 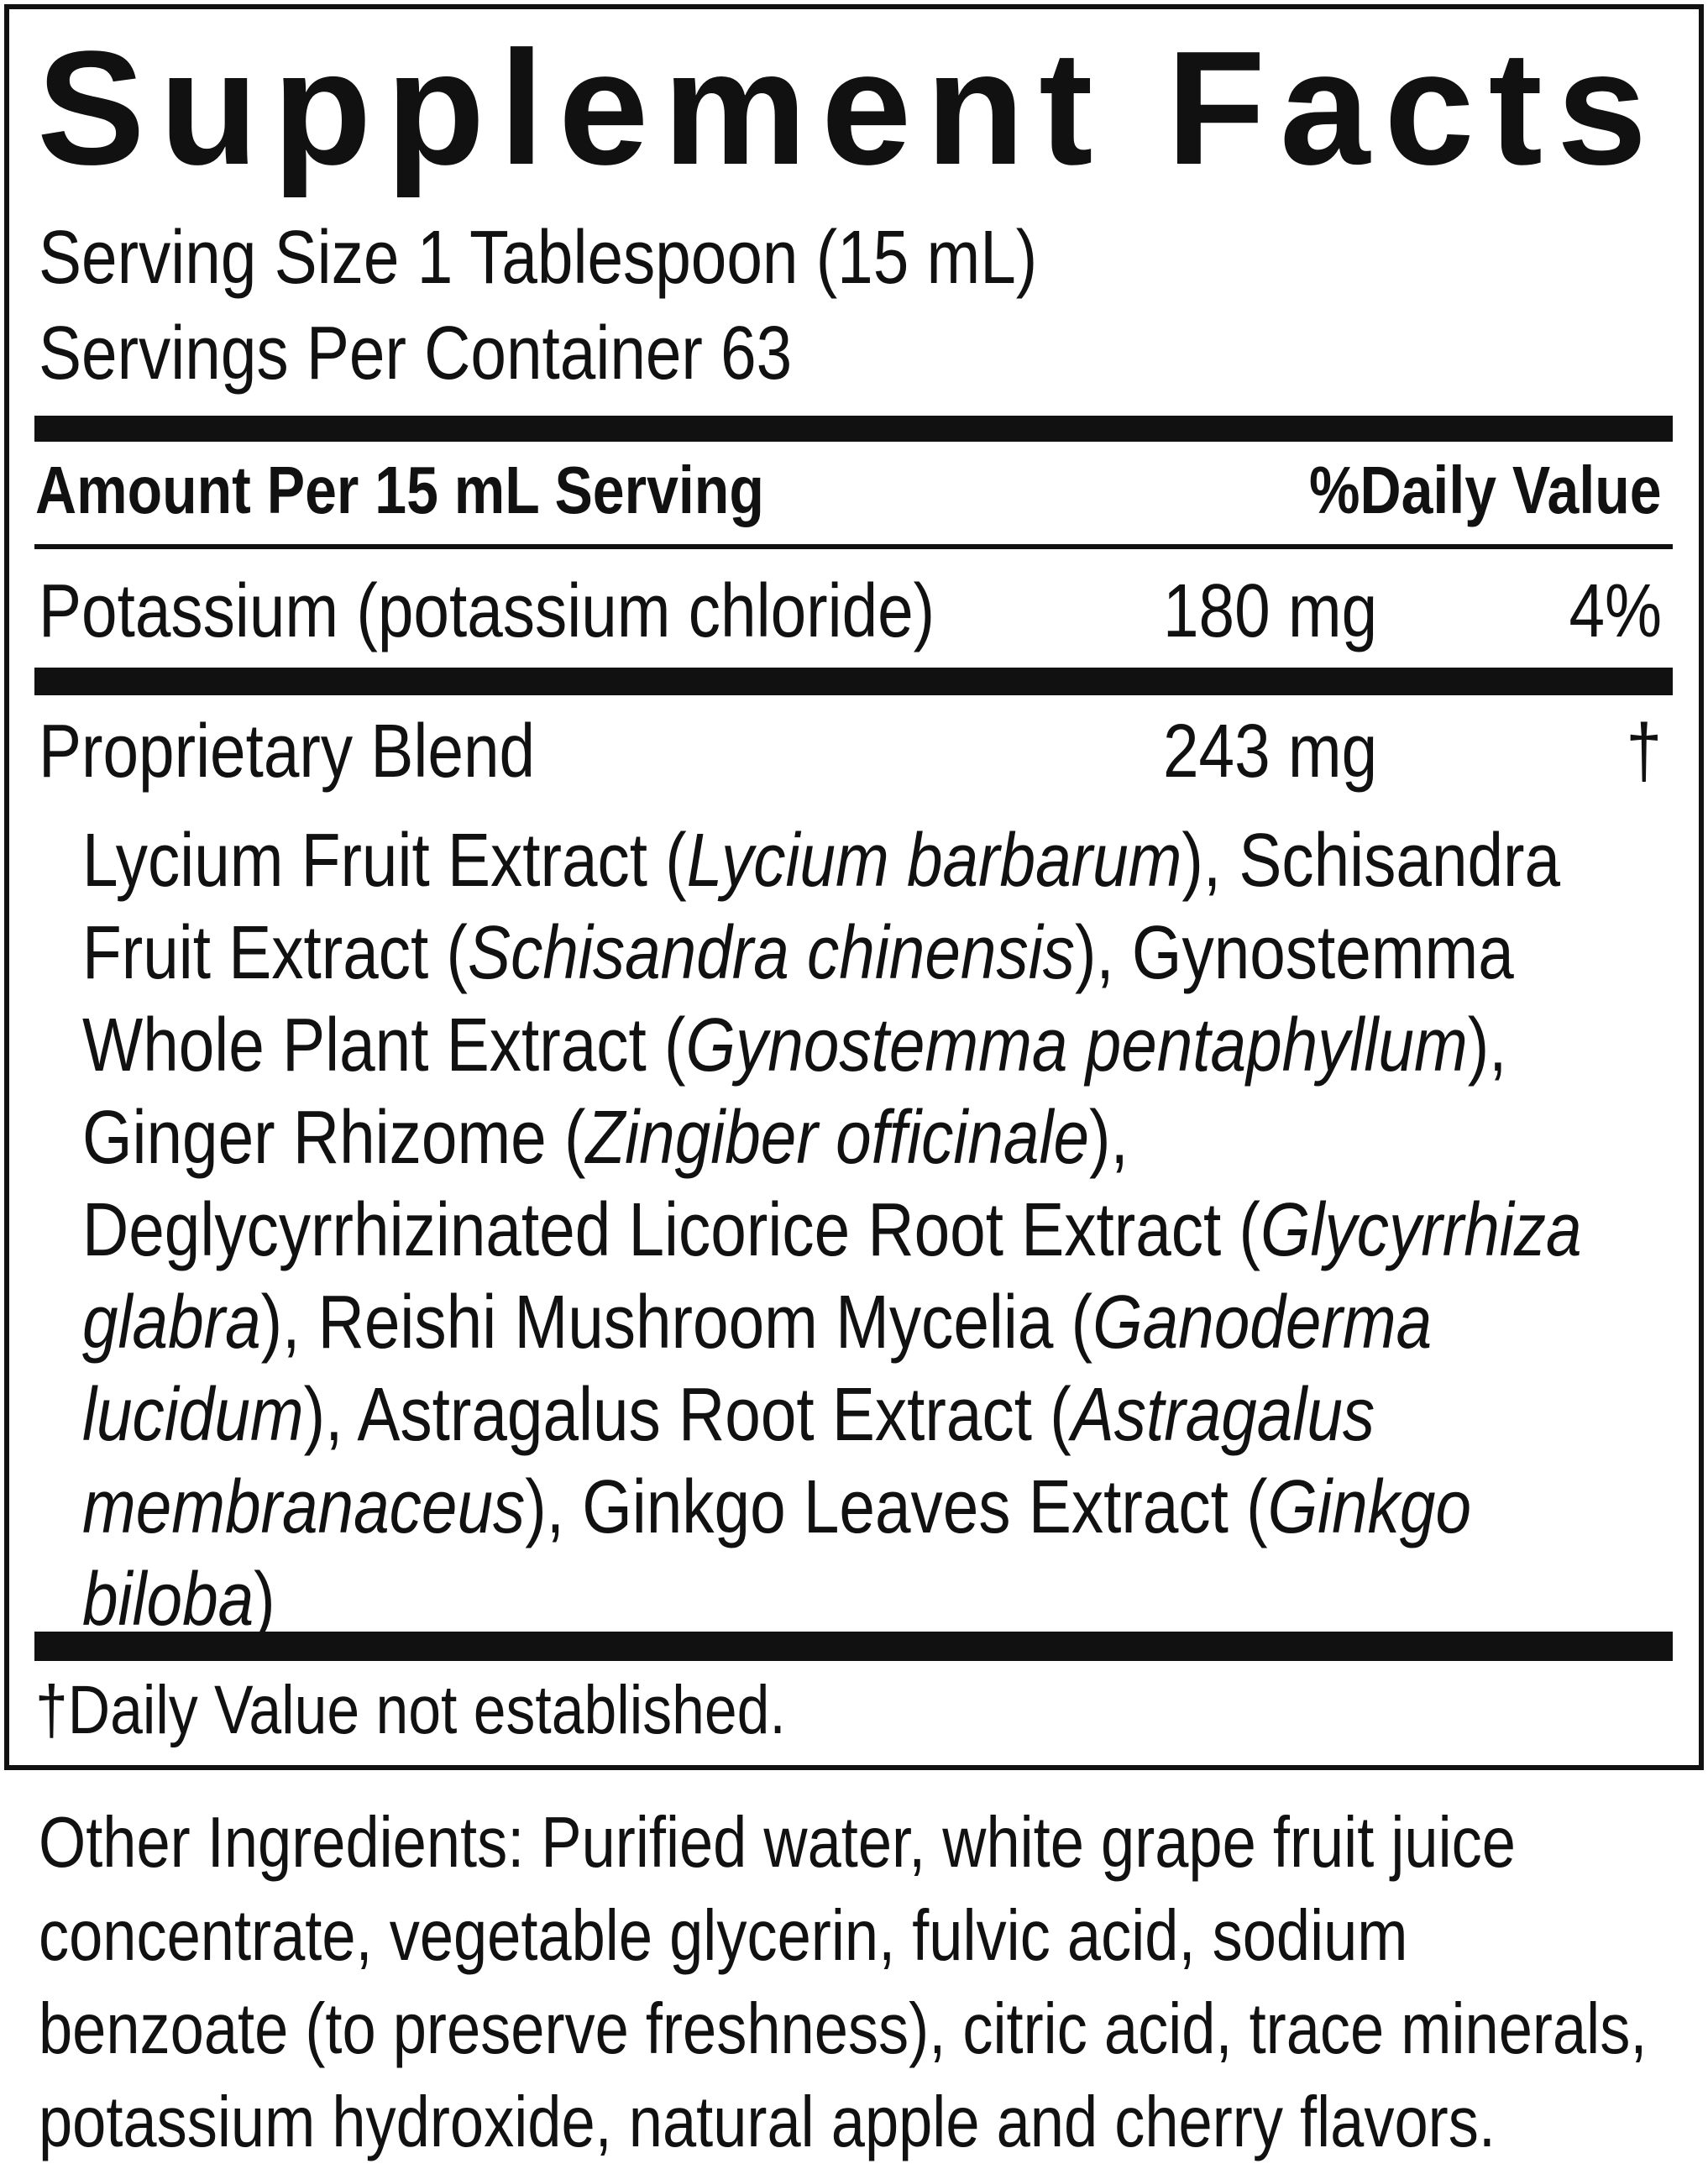 I want to click on ingredient-text: Lycium Fruit Extract (, so click(x=384, y=861).